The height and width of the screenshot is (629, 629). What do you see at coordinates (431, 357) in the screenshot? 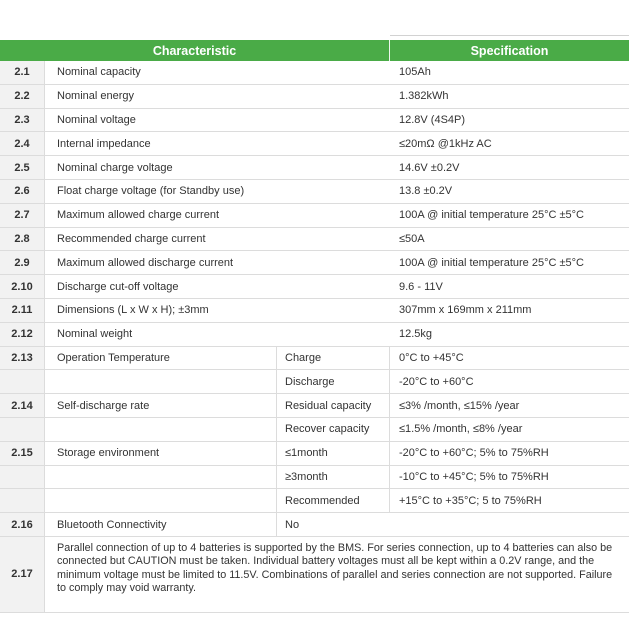
I see `spec-cell: 0°C to +45°C` at bounding box center [431, 357].